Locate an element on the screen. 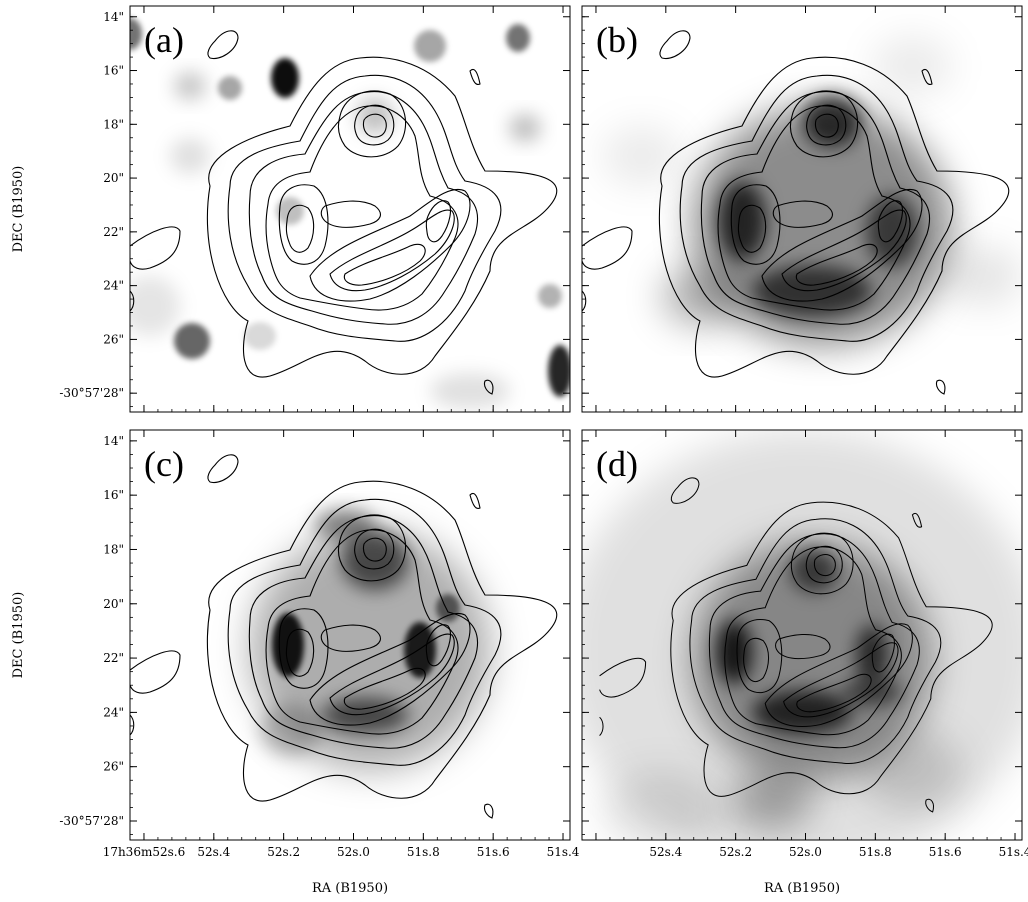  panel-label: (c) is located at coordinates (164, 464).